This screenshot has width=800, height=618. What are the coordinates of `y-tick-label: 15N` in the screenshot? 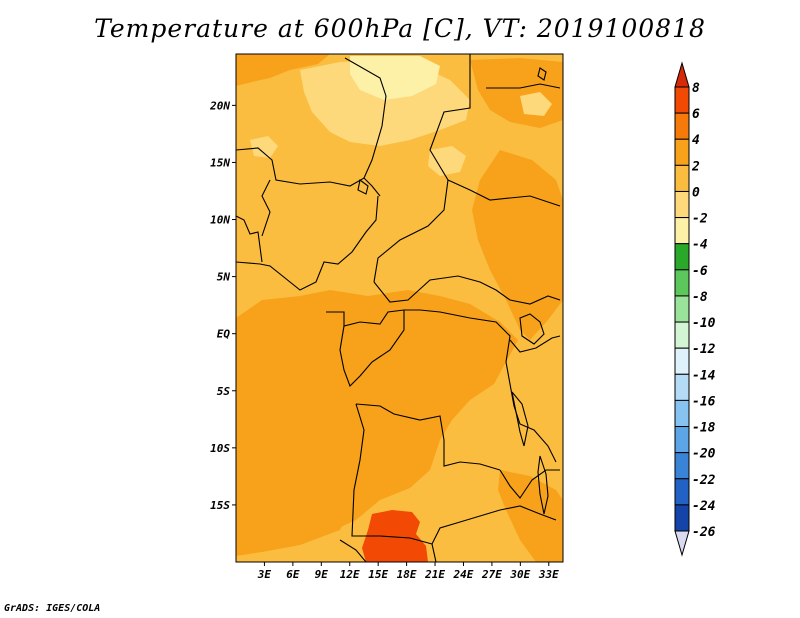 It's located at (220, 162).